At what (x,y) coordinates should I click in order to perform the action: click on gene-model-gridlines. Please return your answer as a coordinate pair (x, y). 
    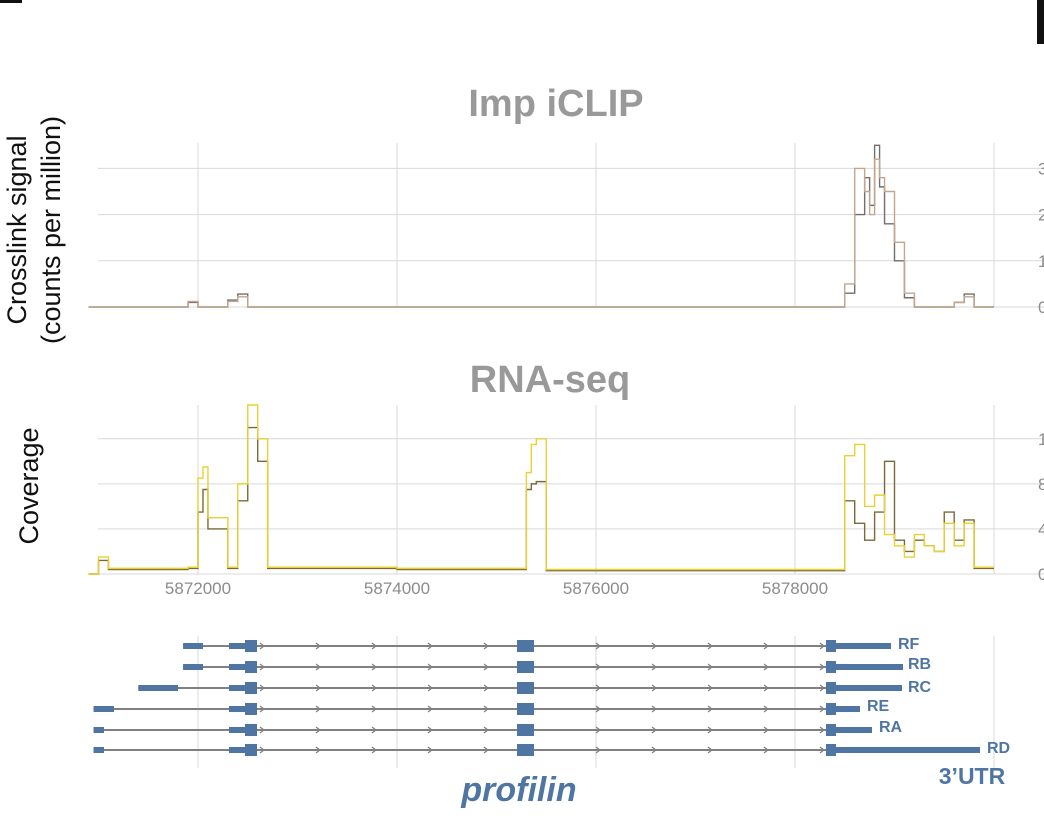
    Looking at the image, I should click on (596, 702).